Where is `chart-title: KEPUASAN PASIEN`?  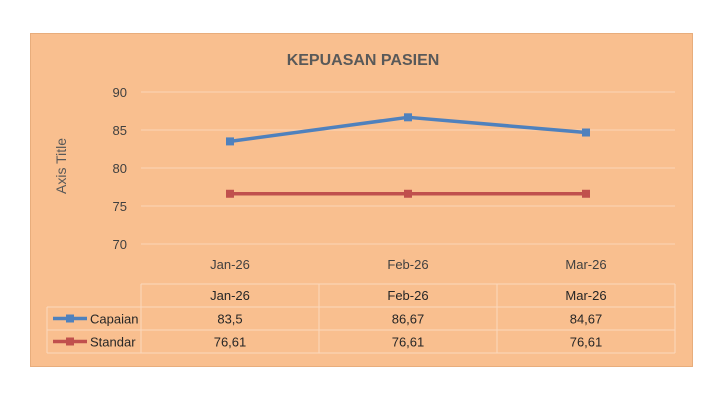
chart-title: KEPUASAN PASIEN is located at coordinates (363, 60).